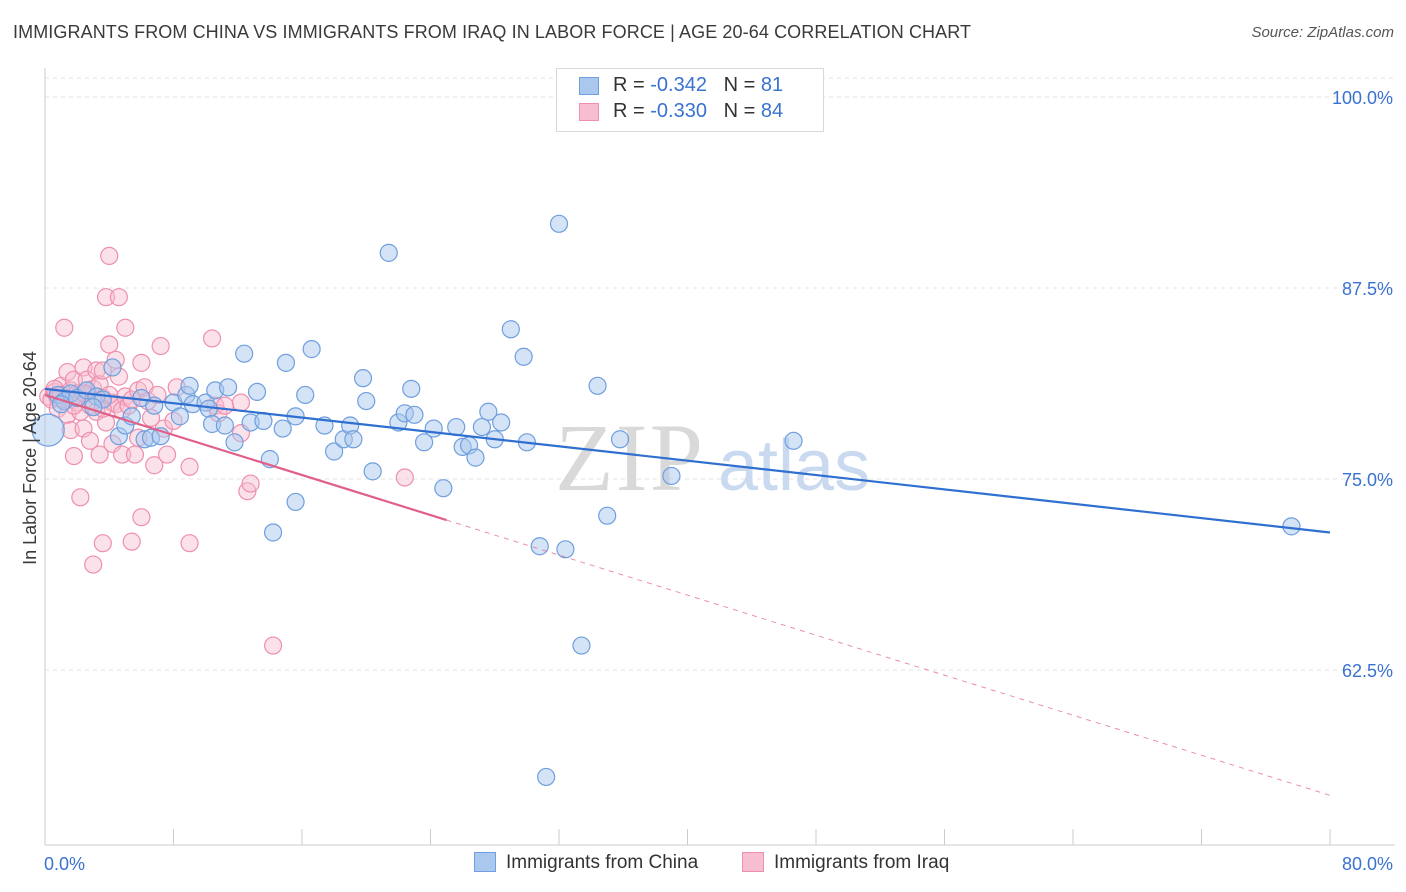 This screenshot has width=1406, height=892. I want to click on stats-legend: R = -0.342 N = 81 R = -0.330 N = 84, so click(690, 100).